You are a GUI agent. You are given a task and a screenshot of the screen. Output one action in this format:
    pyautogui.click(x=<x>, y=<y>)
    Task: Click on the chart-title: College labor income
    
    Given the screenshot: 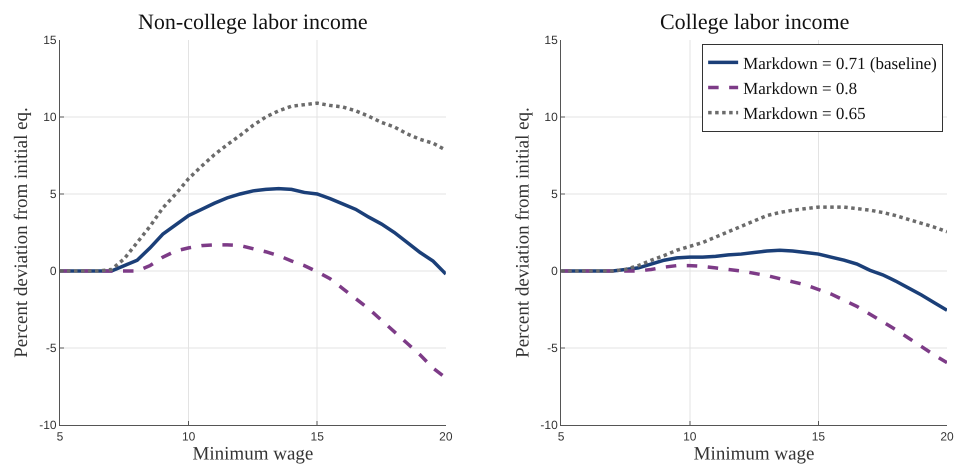 What is the action you would take?
    pyautogui.click(x=755, y=21)
    